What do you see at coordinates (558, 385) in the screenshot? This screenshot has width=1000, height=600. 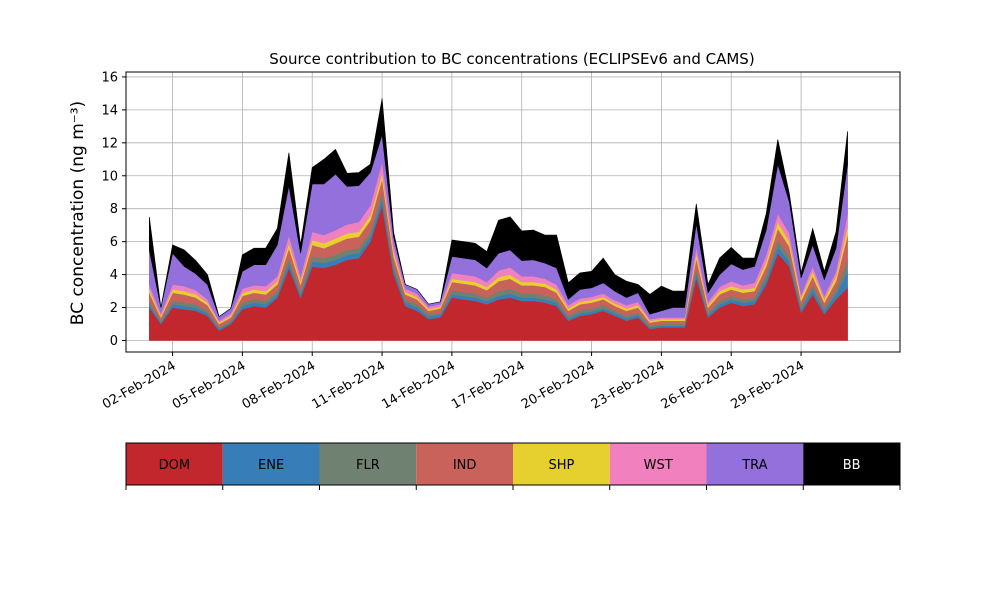 I see `x-tick-label: 20-Feb-2024` at bounding box center [558, 385].